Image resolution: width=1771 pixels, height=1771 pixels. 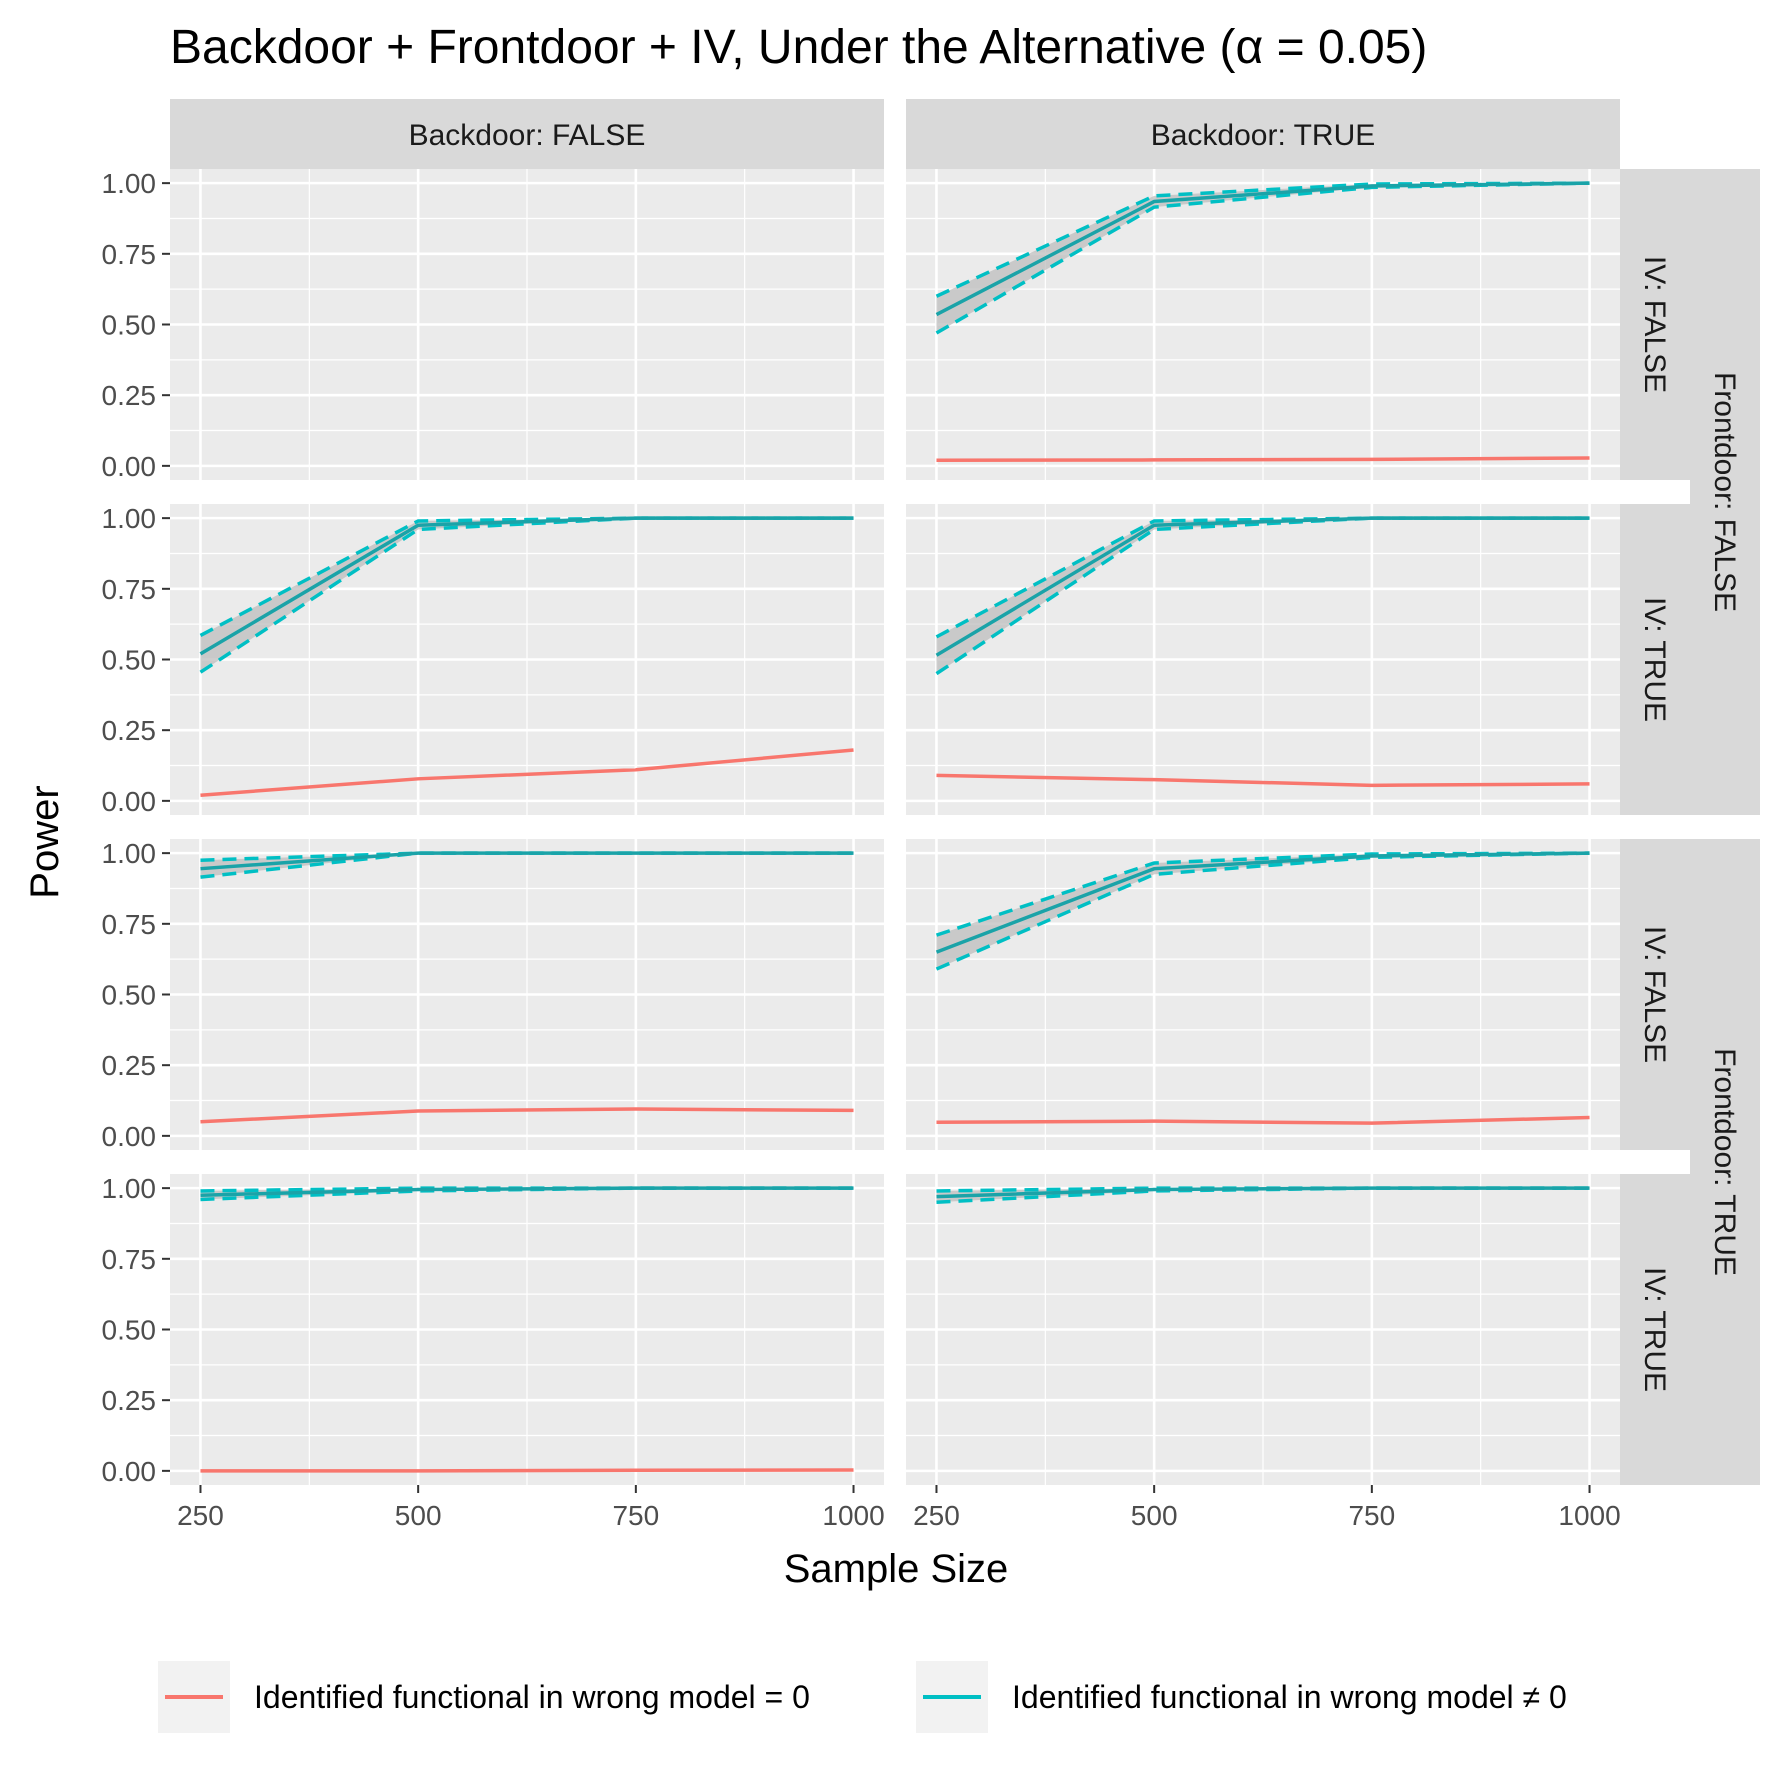 I want to click on legend-item-zero: Identified functional in wrong model = 0, so click(x=484, y=1697).